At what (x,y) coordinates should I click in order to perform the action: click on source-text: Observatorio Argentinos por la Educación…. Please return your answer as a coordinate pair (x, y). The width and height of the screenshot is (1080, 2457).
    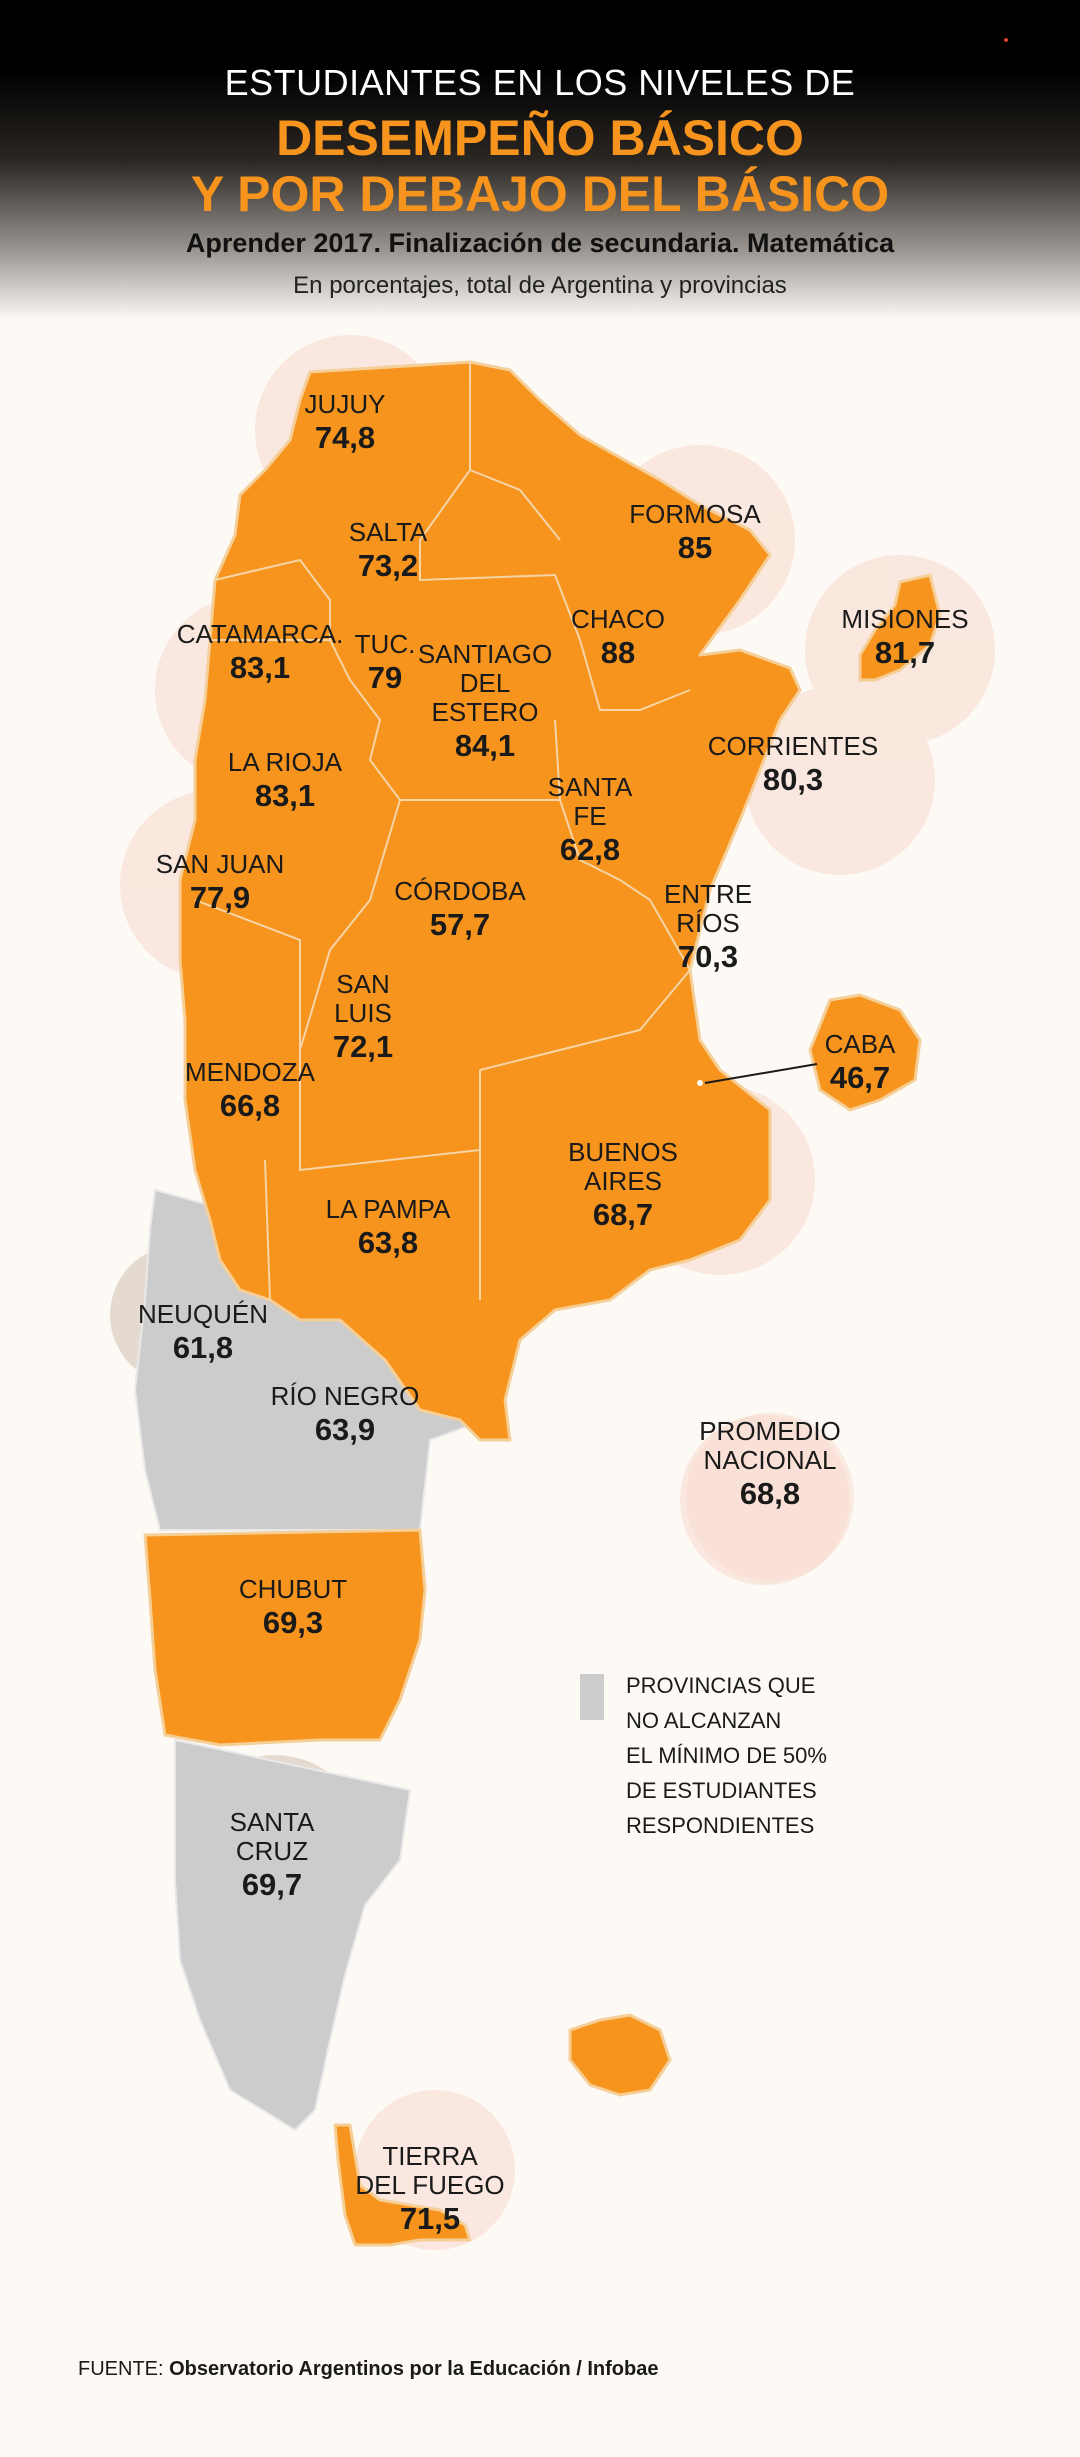
    Looking at the image, I should click on (414, 2369).